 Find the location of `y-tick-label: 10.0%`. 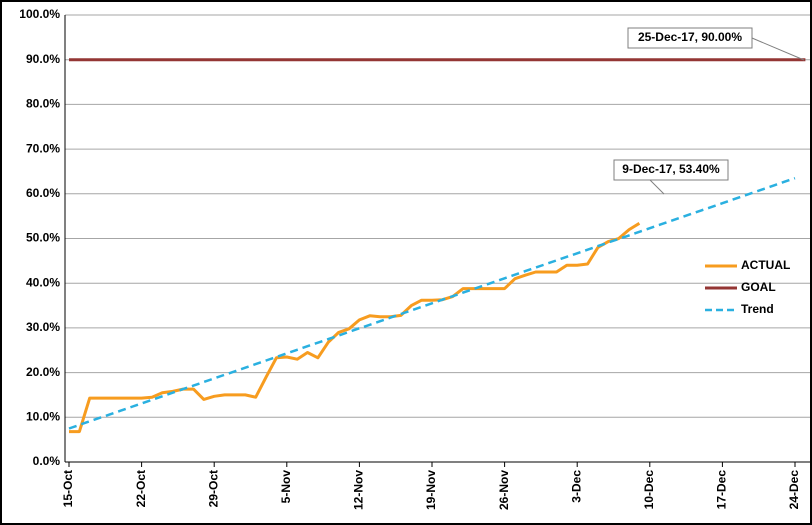

y-tick-label: 10.0% is located at coordinates (43, 416).